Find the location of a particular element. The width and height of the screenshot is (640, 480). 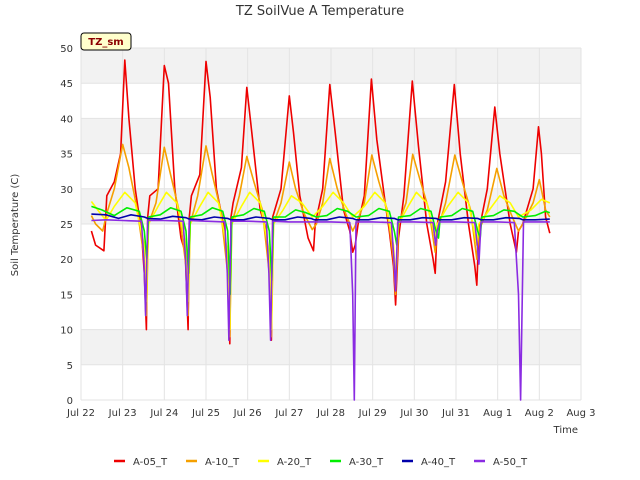

chart-title: TZ SoilVue A Temperature is located at coordinates (319, 11).